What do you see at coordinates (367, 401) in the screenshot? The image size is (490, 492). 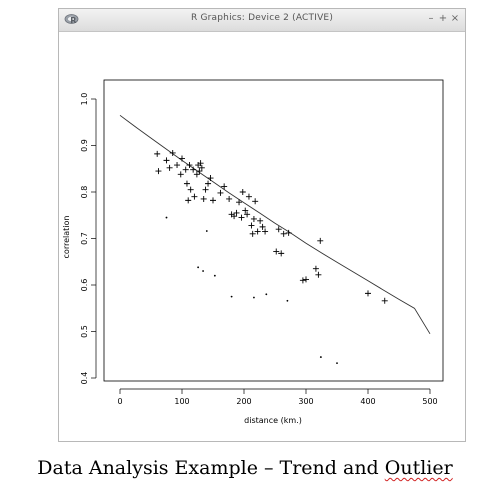 I see `x-tick-label: 400` at bounding box center [367, 401].